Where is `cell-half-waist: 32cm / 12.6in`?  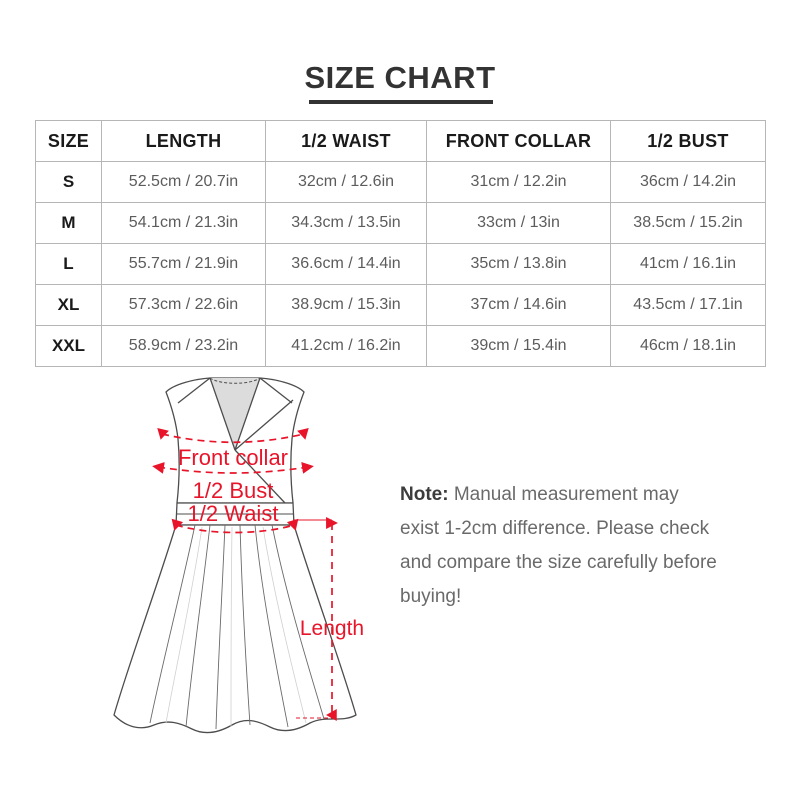
cell-half-waist: 32cm / 12.6in is located at coordinates (346, 182).